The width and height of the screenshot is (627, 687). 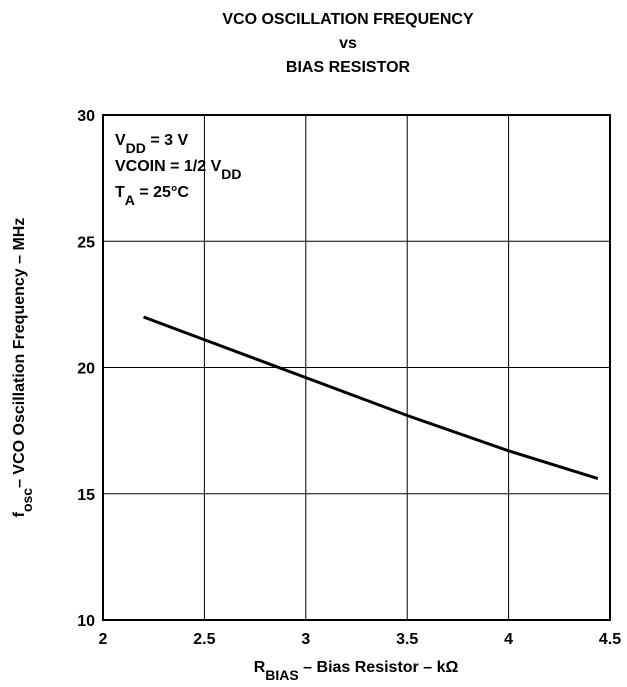 What do you see at coordinates (120, 140) in the screenshot?
I see `label-text: V` at bounding box center [120, 140].